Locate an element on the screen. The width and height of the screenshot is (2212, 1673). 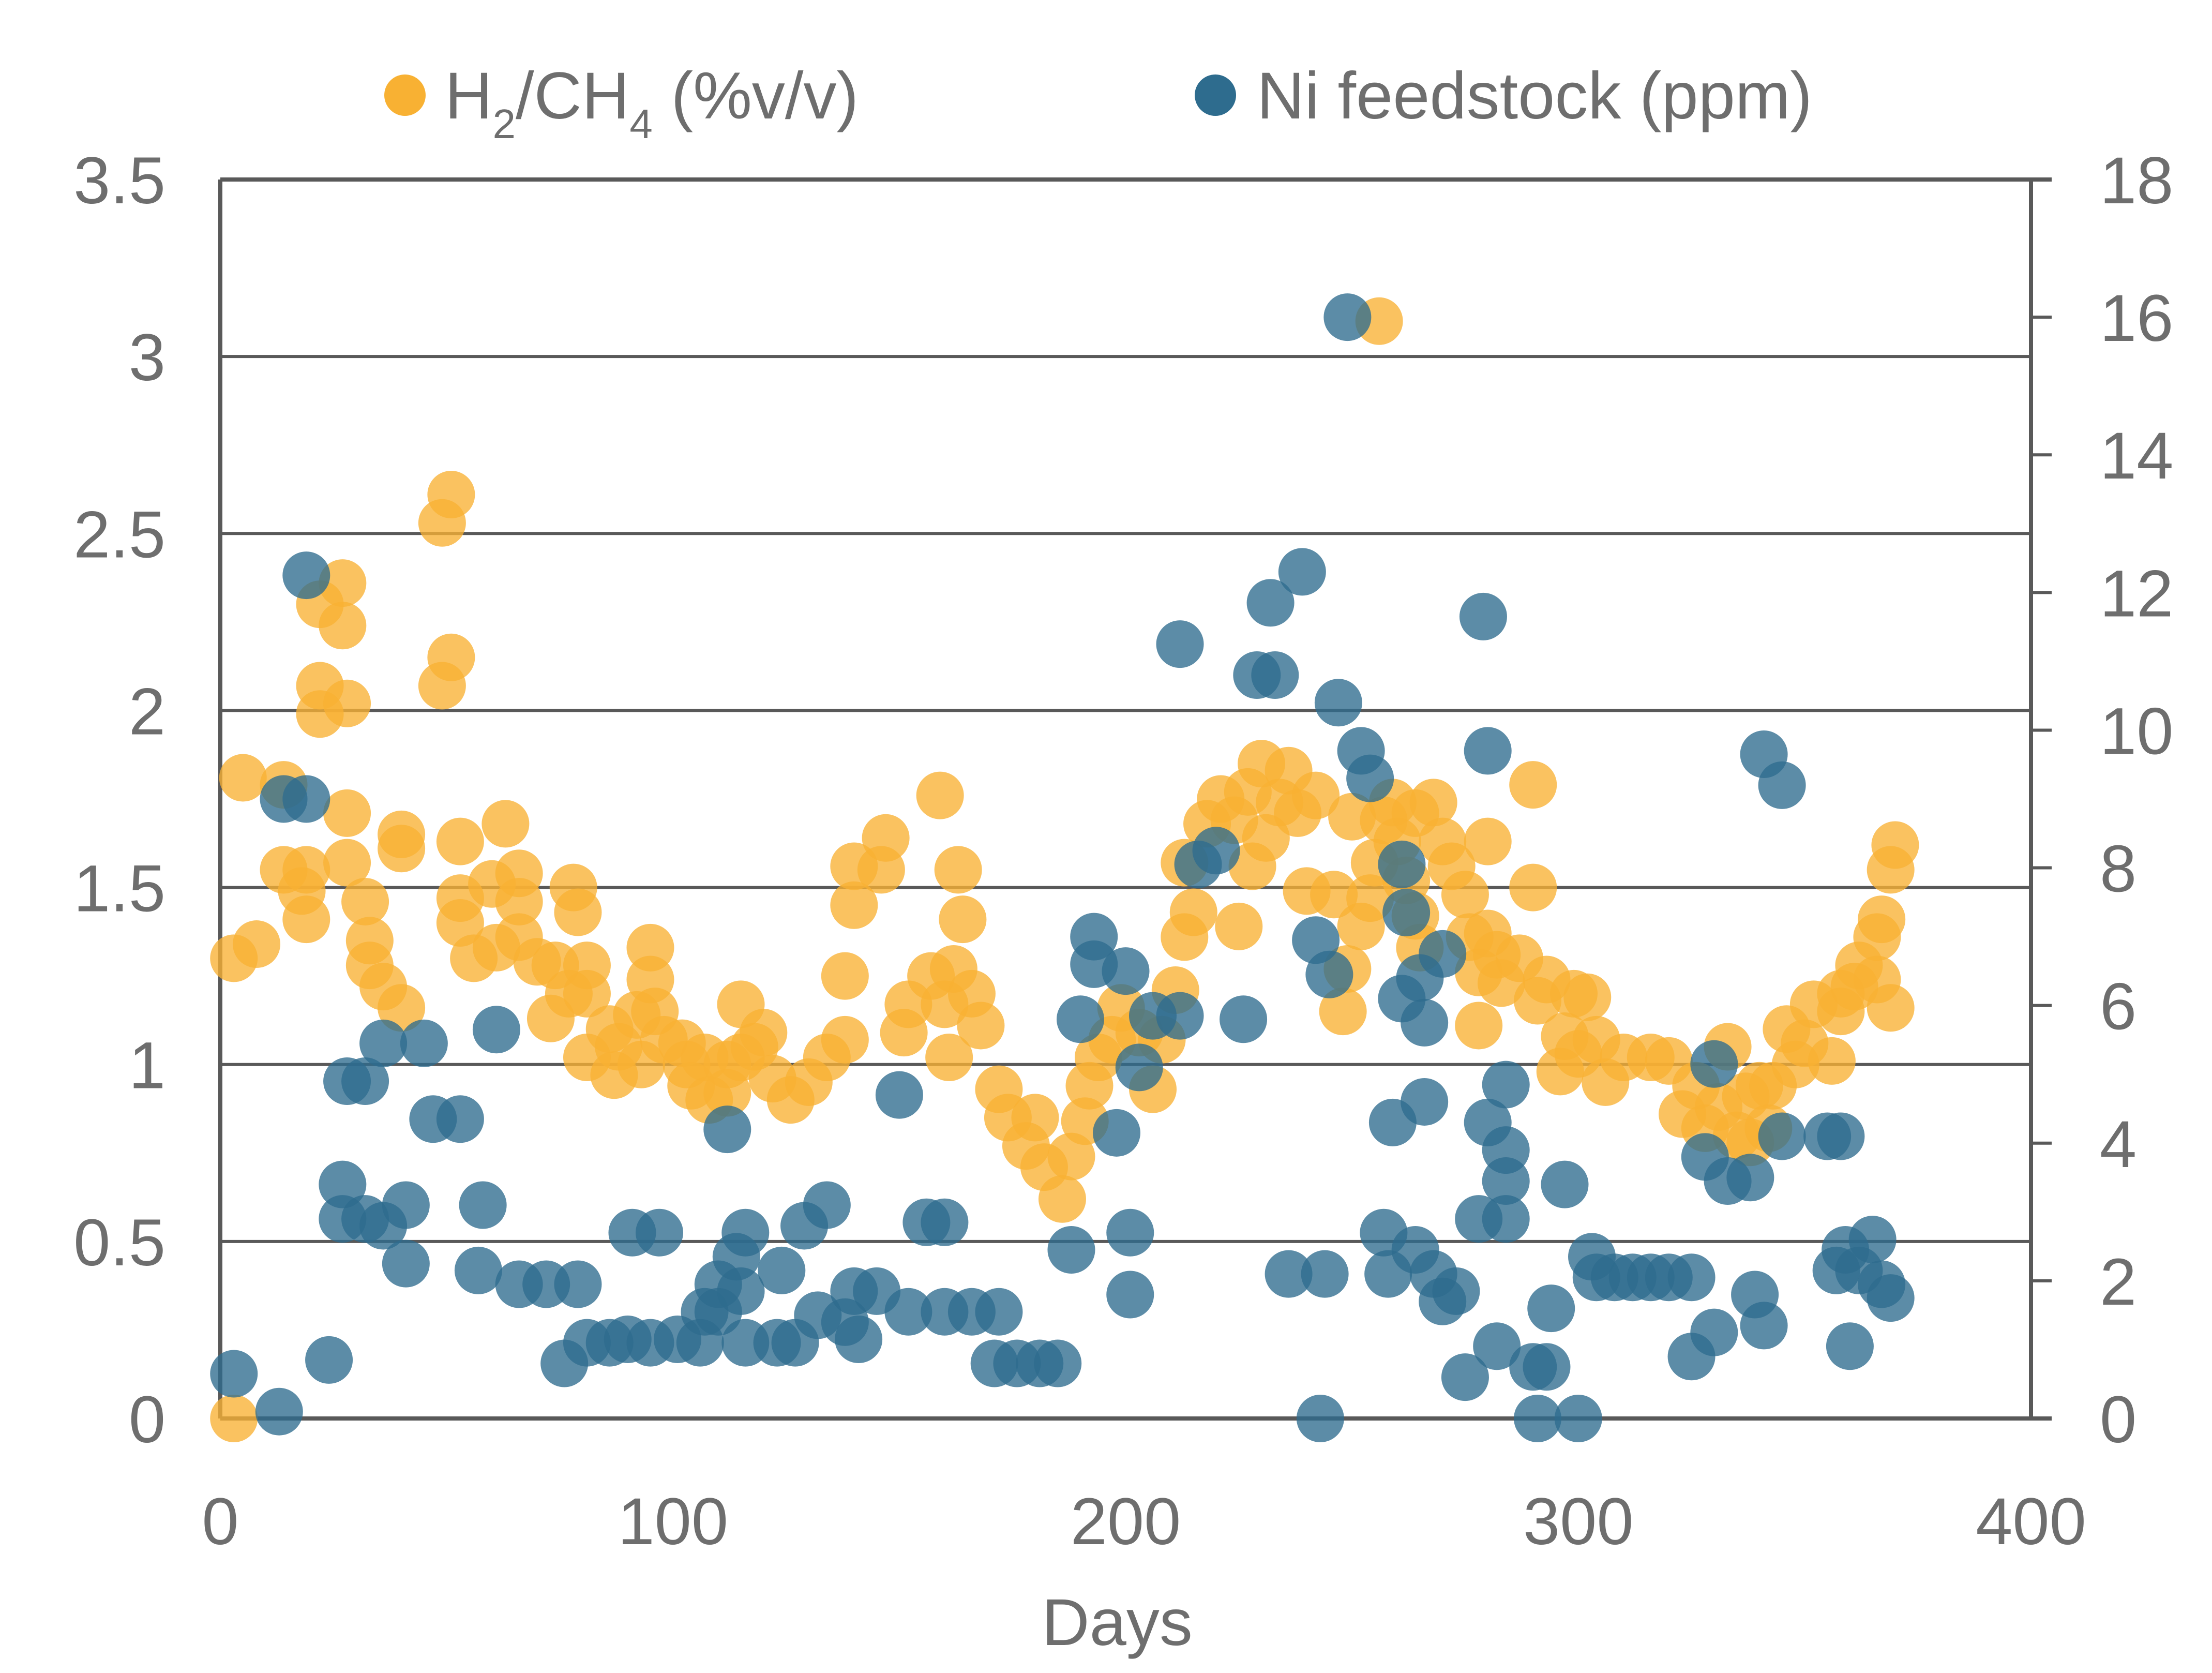
legend-item-ni-feedstock: Ni feedstock (ppm) is located at coordinates (1504, 96).